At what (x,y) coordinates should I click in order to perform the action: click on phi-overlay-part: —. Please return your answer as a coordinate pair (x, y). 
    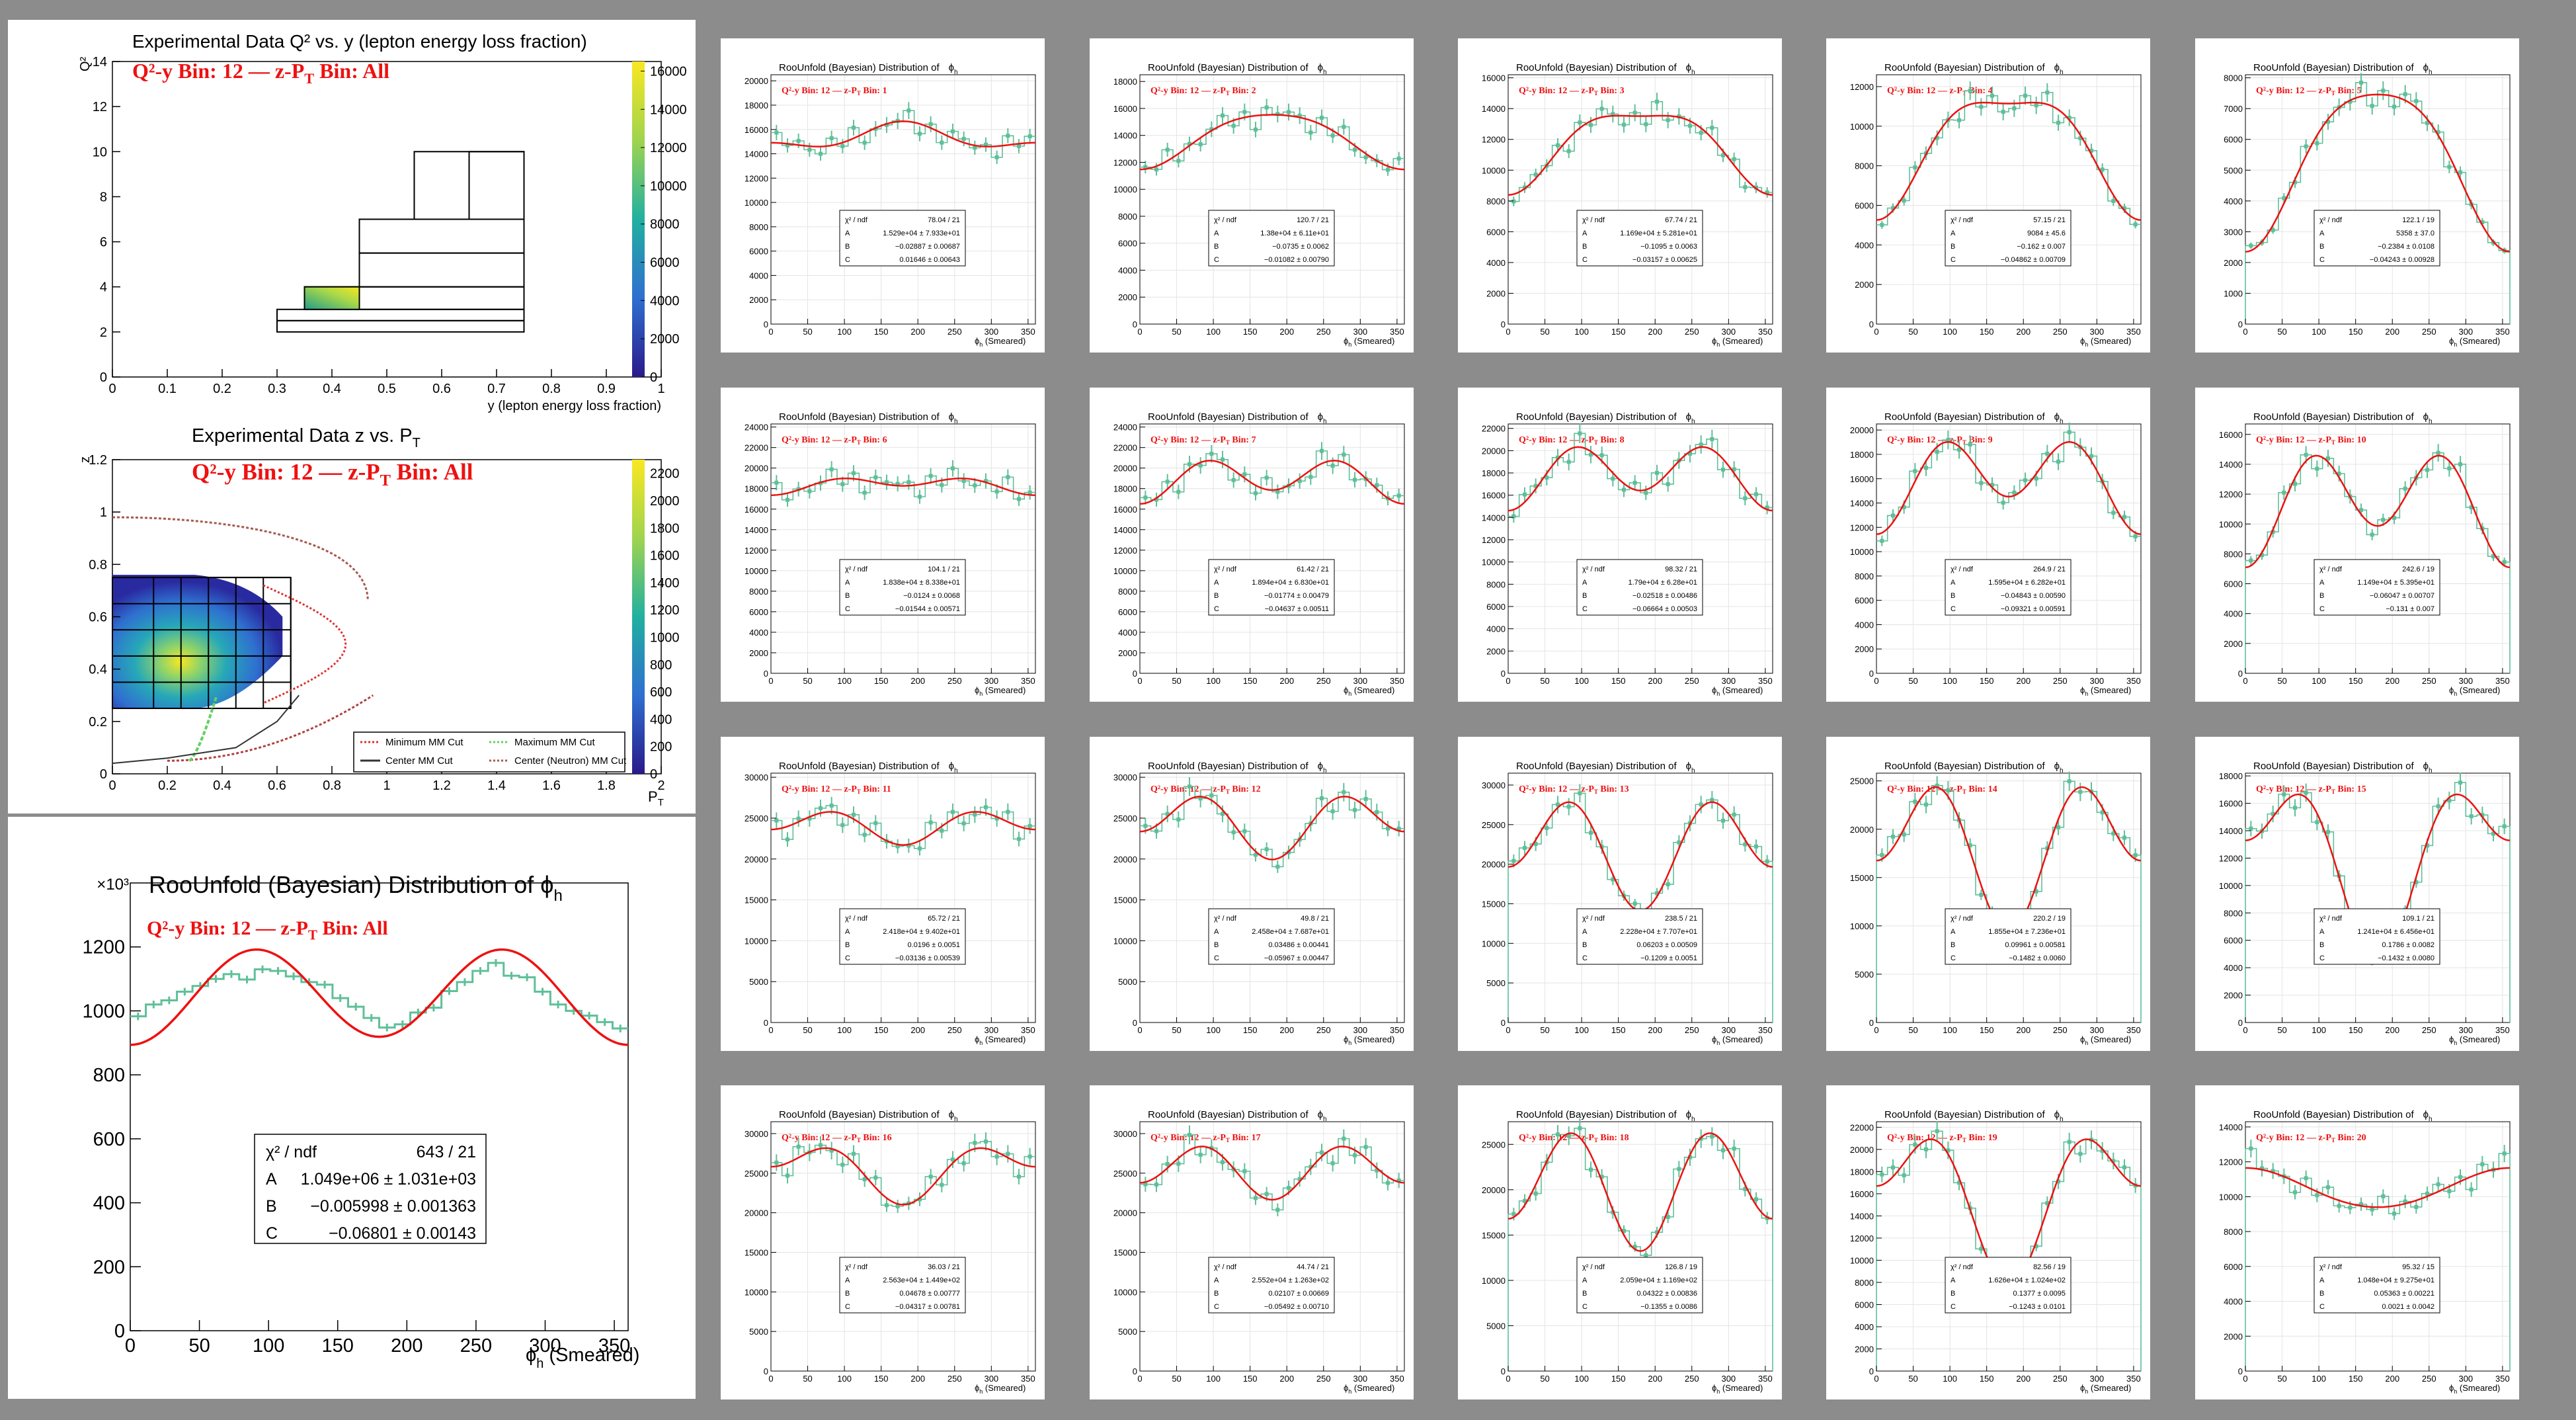
    Looking at the image, I should click on (837, 91).